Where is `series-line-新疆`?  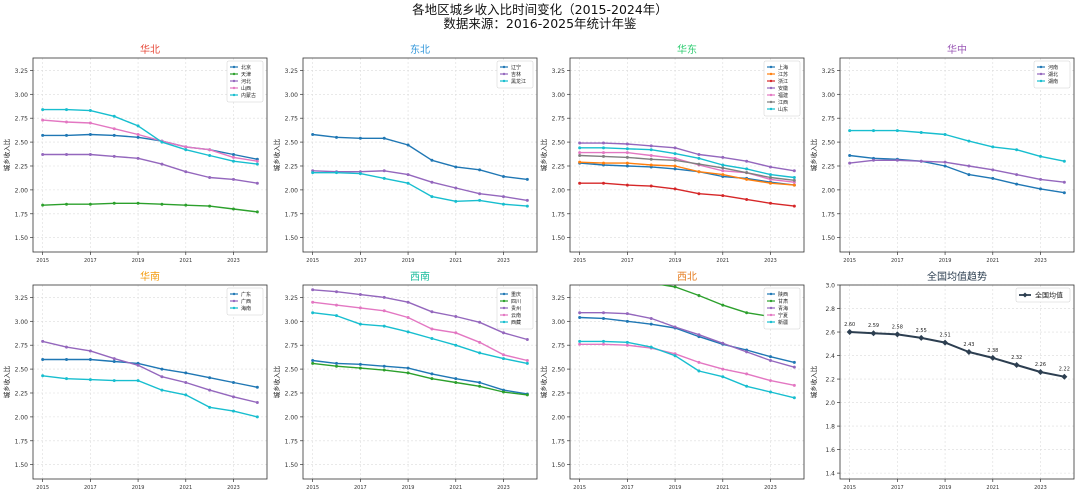
series-line-新疆 is located at coordinates (687, 369).